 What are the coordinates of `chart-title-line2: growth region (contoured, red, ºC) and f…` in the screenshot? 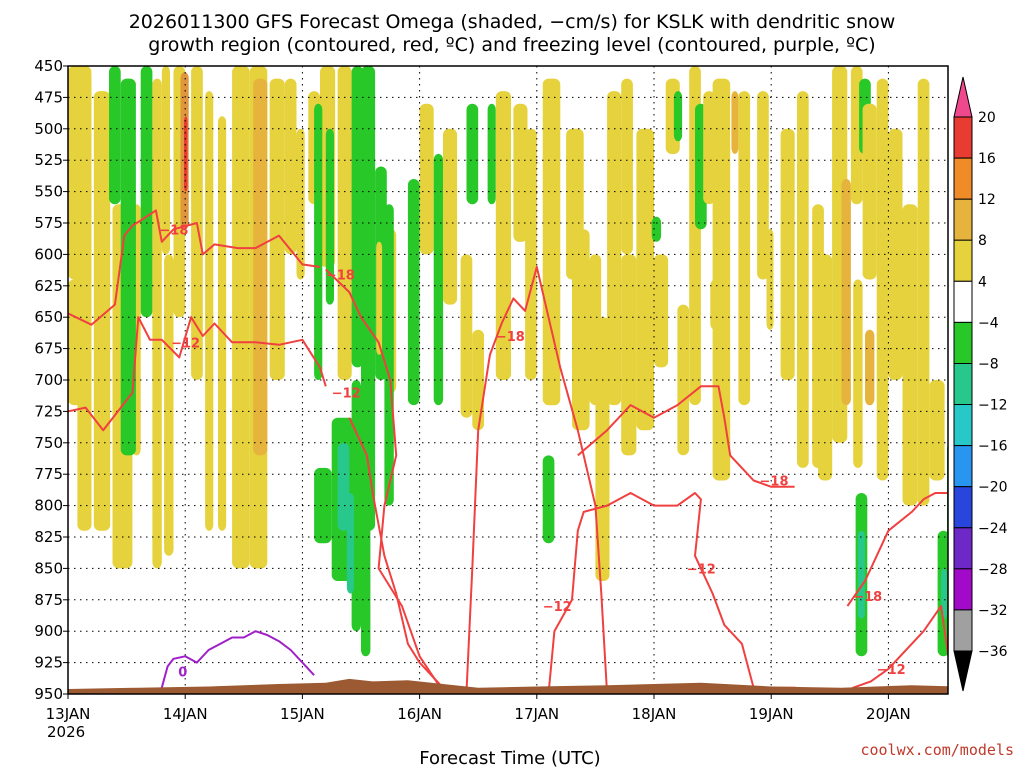 It's located at (511, 45).